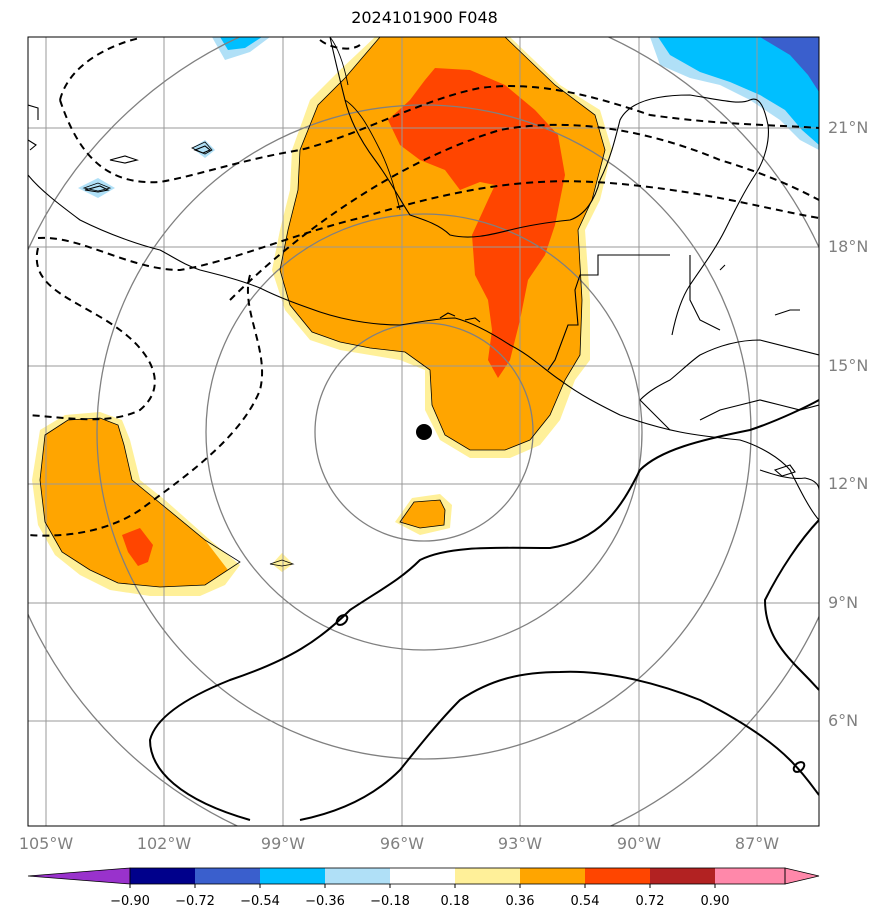 This screenshot has height=924, width=889. What do you see at coordinates (848, 246) in the screenshot?
I see `lat-label-18n: 18°N` at bounding box center [848, 246].